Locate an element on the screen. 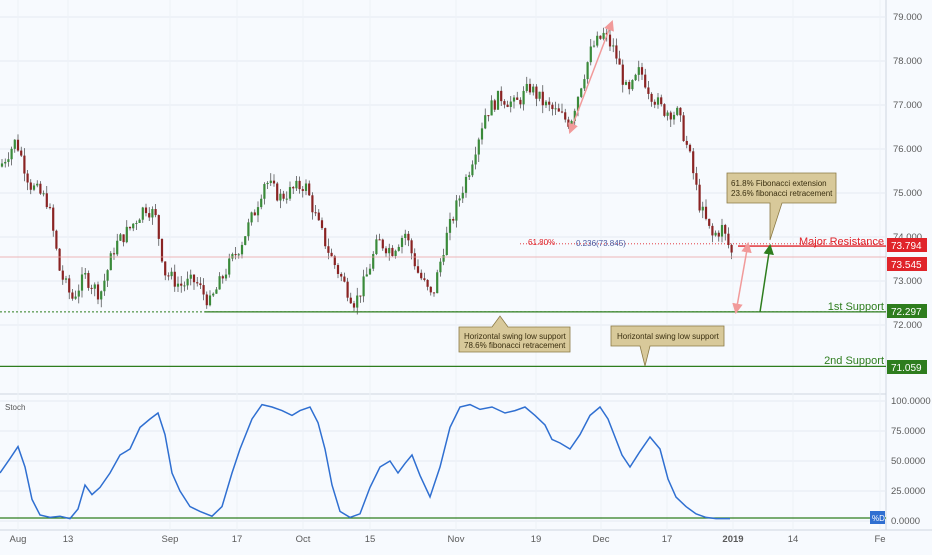  time-tick-label: 17 is located at coordinates (237, 539).